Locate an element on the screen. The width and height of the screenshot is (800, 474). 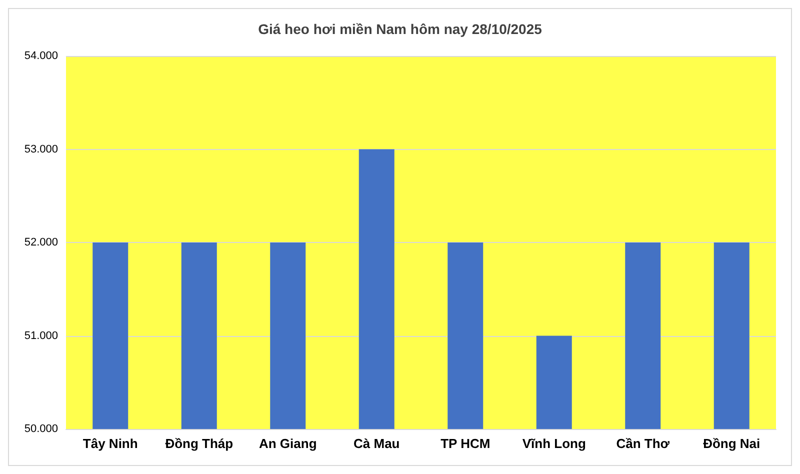
y-tick-label: 54.000 is located at coordinates (41, 56).